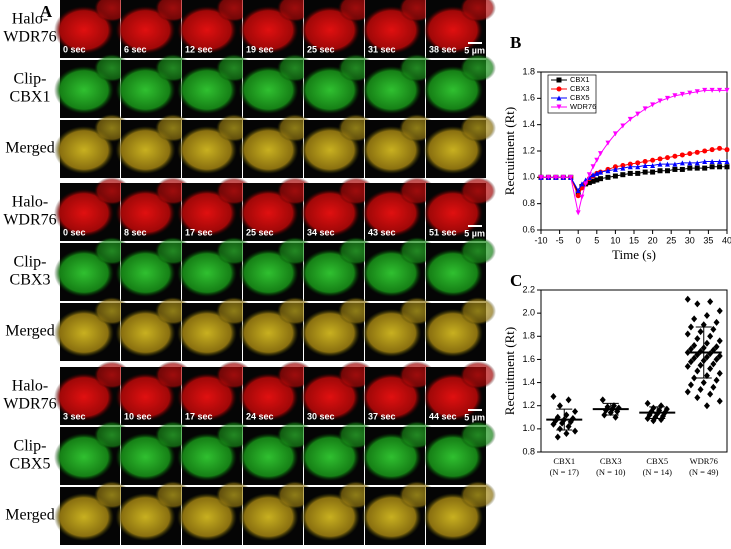  I want to click on row-label: Clip-, so click(30, 262).